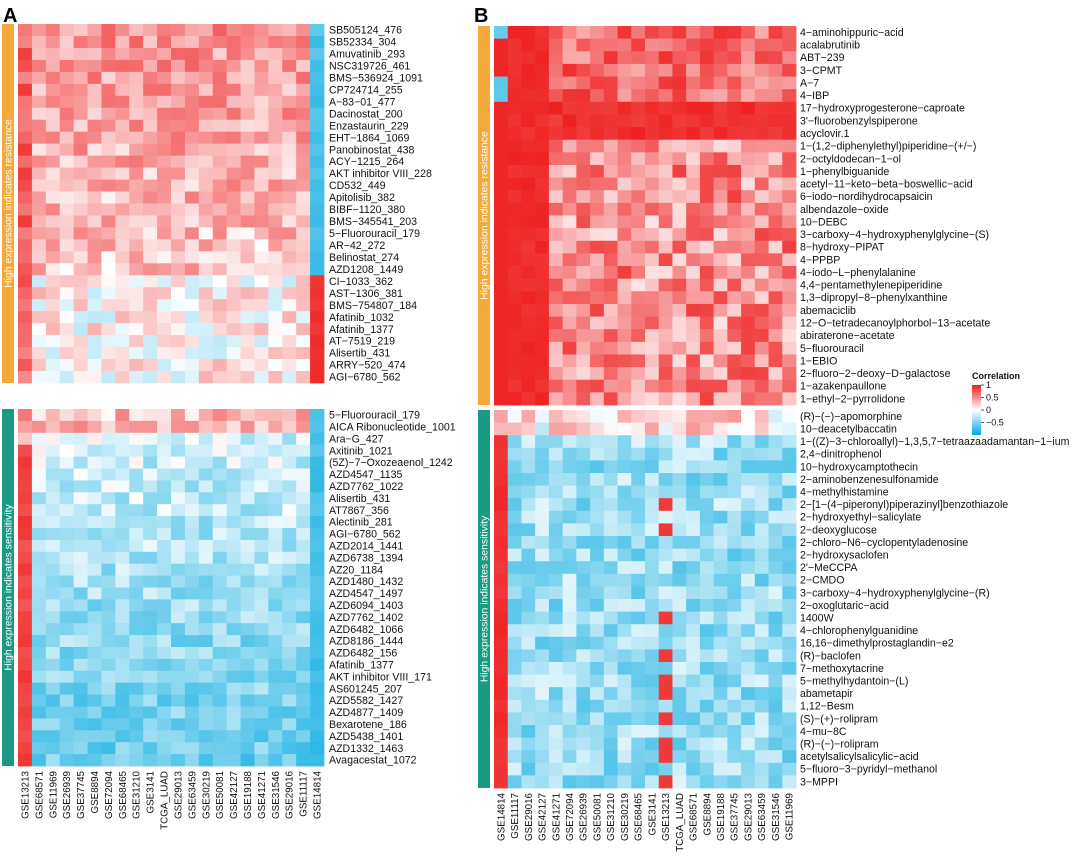 This screenshot has width=1072, height=858. I want to click on row-label: Axitinib_1021, so click(361, 451).